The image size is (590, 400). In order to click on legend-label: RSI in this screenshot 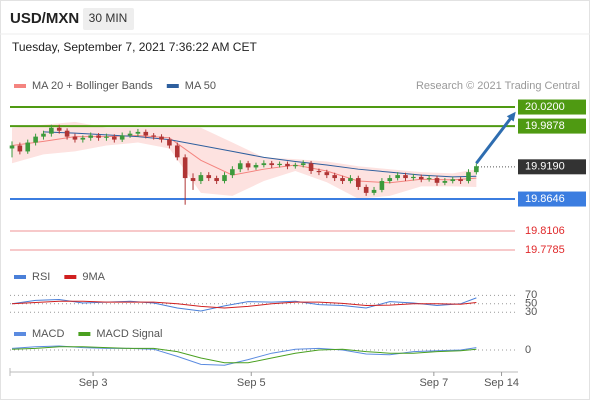, I will do `click(41, 277)`.